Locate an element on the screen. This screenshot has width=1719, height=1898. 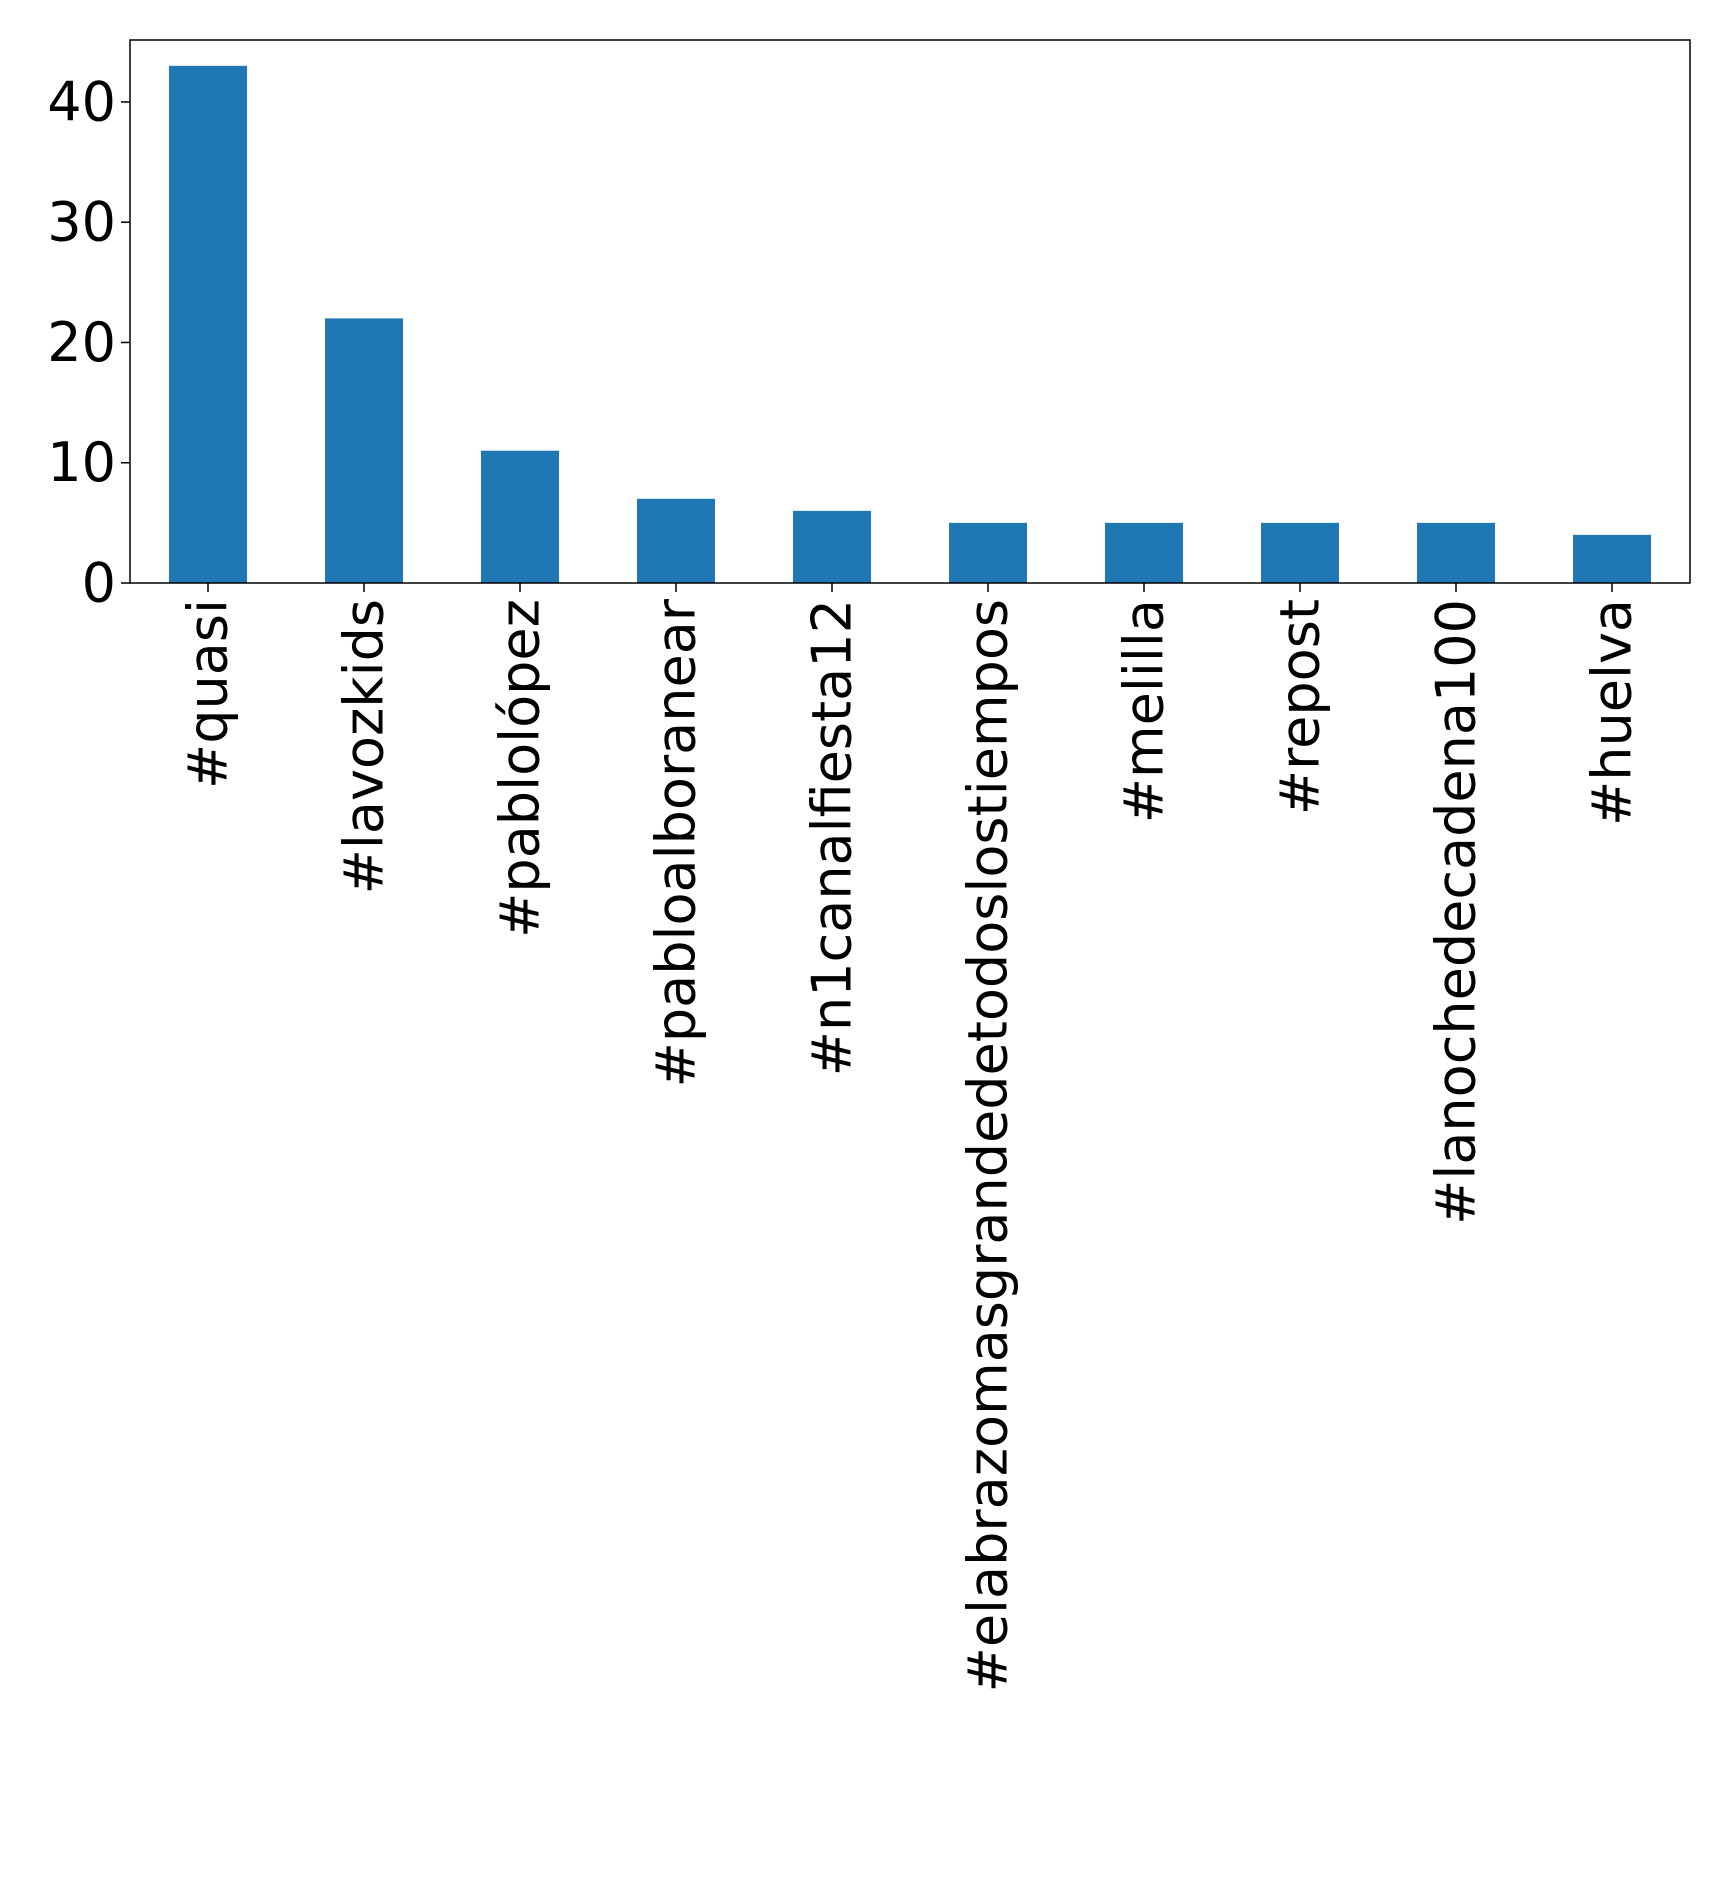
y-tick-label-1: 10 is located at coordinates (81, 462).